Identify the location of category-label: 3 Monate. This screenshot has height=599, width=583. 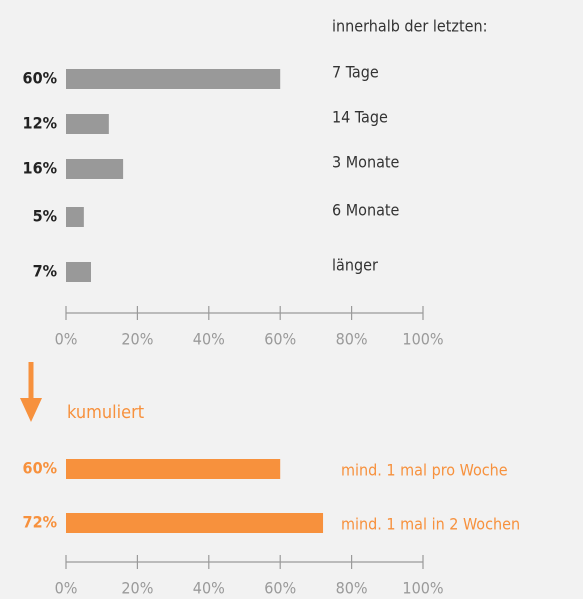
(366, 162).